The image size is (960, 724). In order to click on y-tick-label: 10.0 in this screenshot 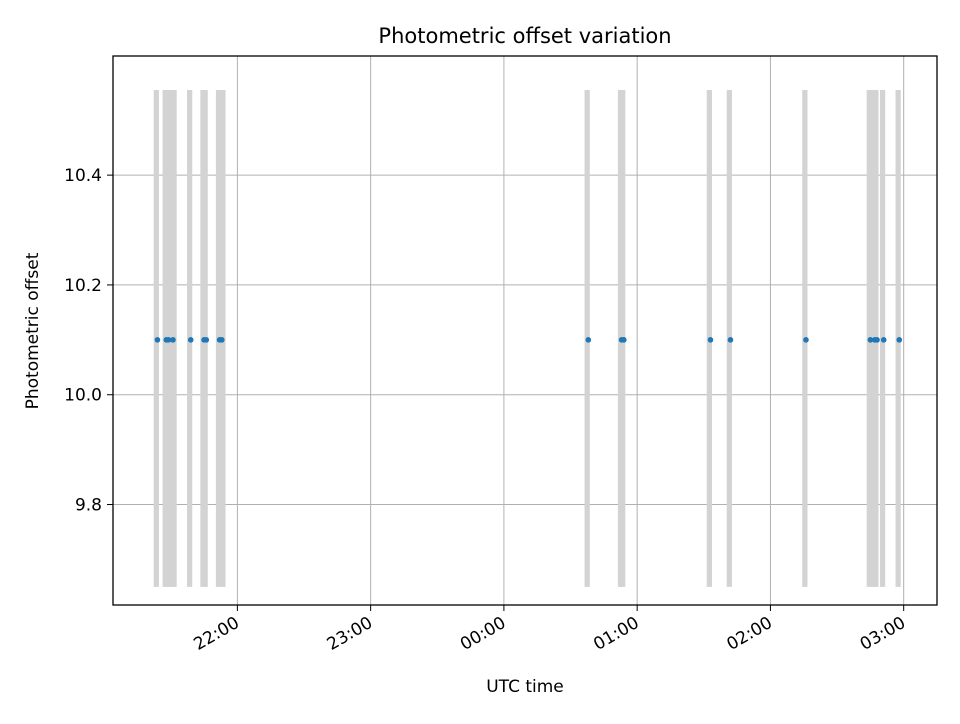, I will do `click(83, 396)`.